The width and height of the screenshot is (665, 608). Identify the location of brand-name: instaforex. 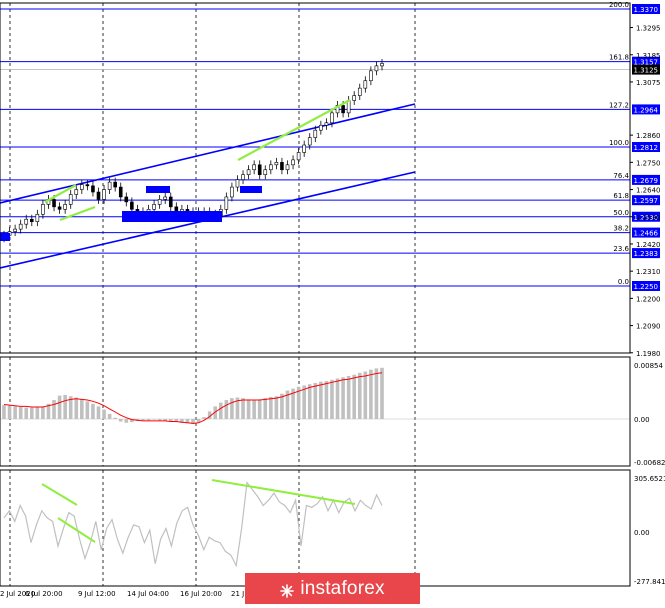
(342, 588).